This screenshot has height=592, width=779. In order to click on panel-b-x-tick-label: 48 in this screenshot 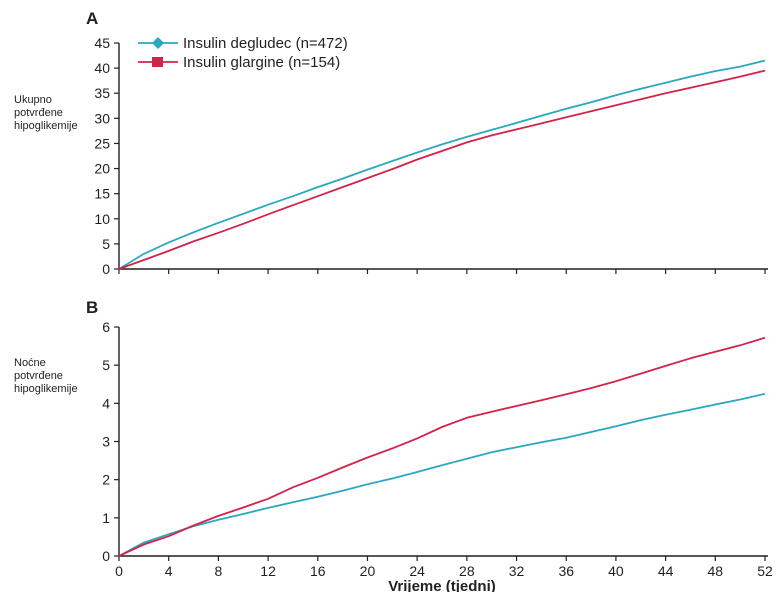, I will do `click(716, 571)`.